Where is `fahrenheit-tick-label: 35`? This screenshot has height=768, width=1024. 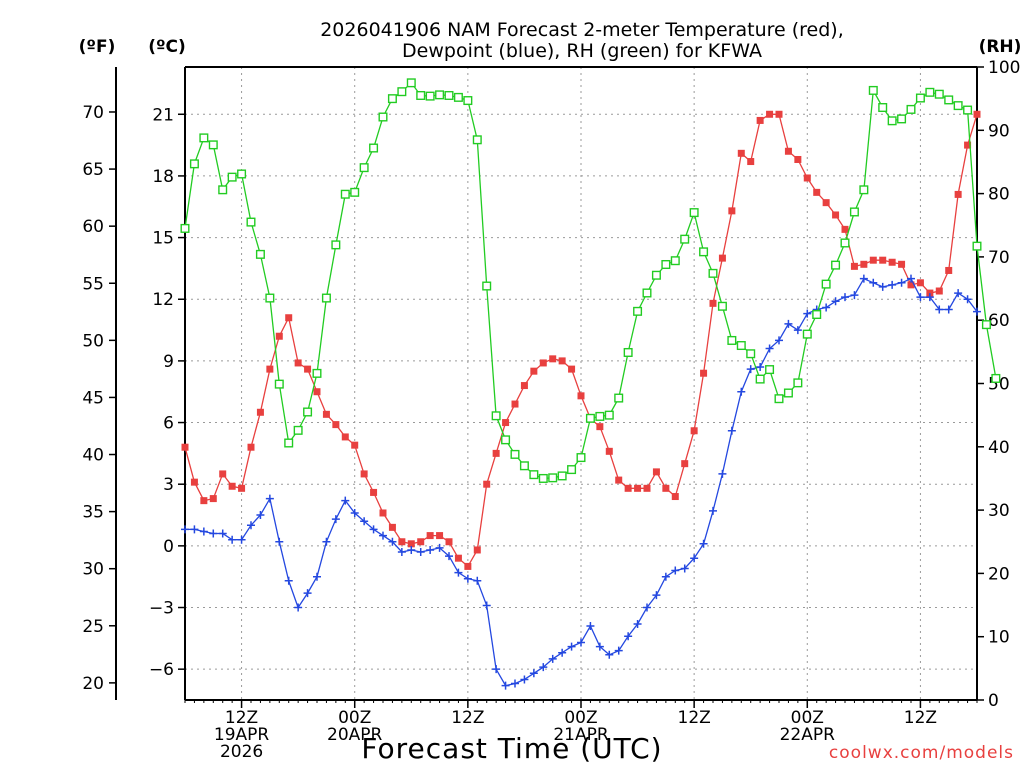 fahrenheit-tick-label: 35 is located at coordinates (93, 513).